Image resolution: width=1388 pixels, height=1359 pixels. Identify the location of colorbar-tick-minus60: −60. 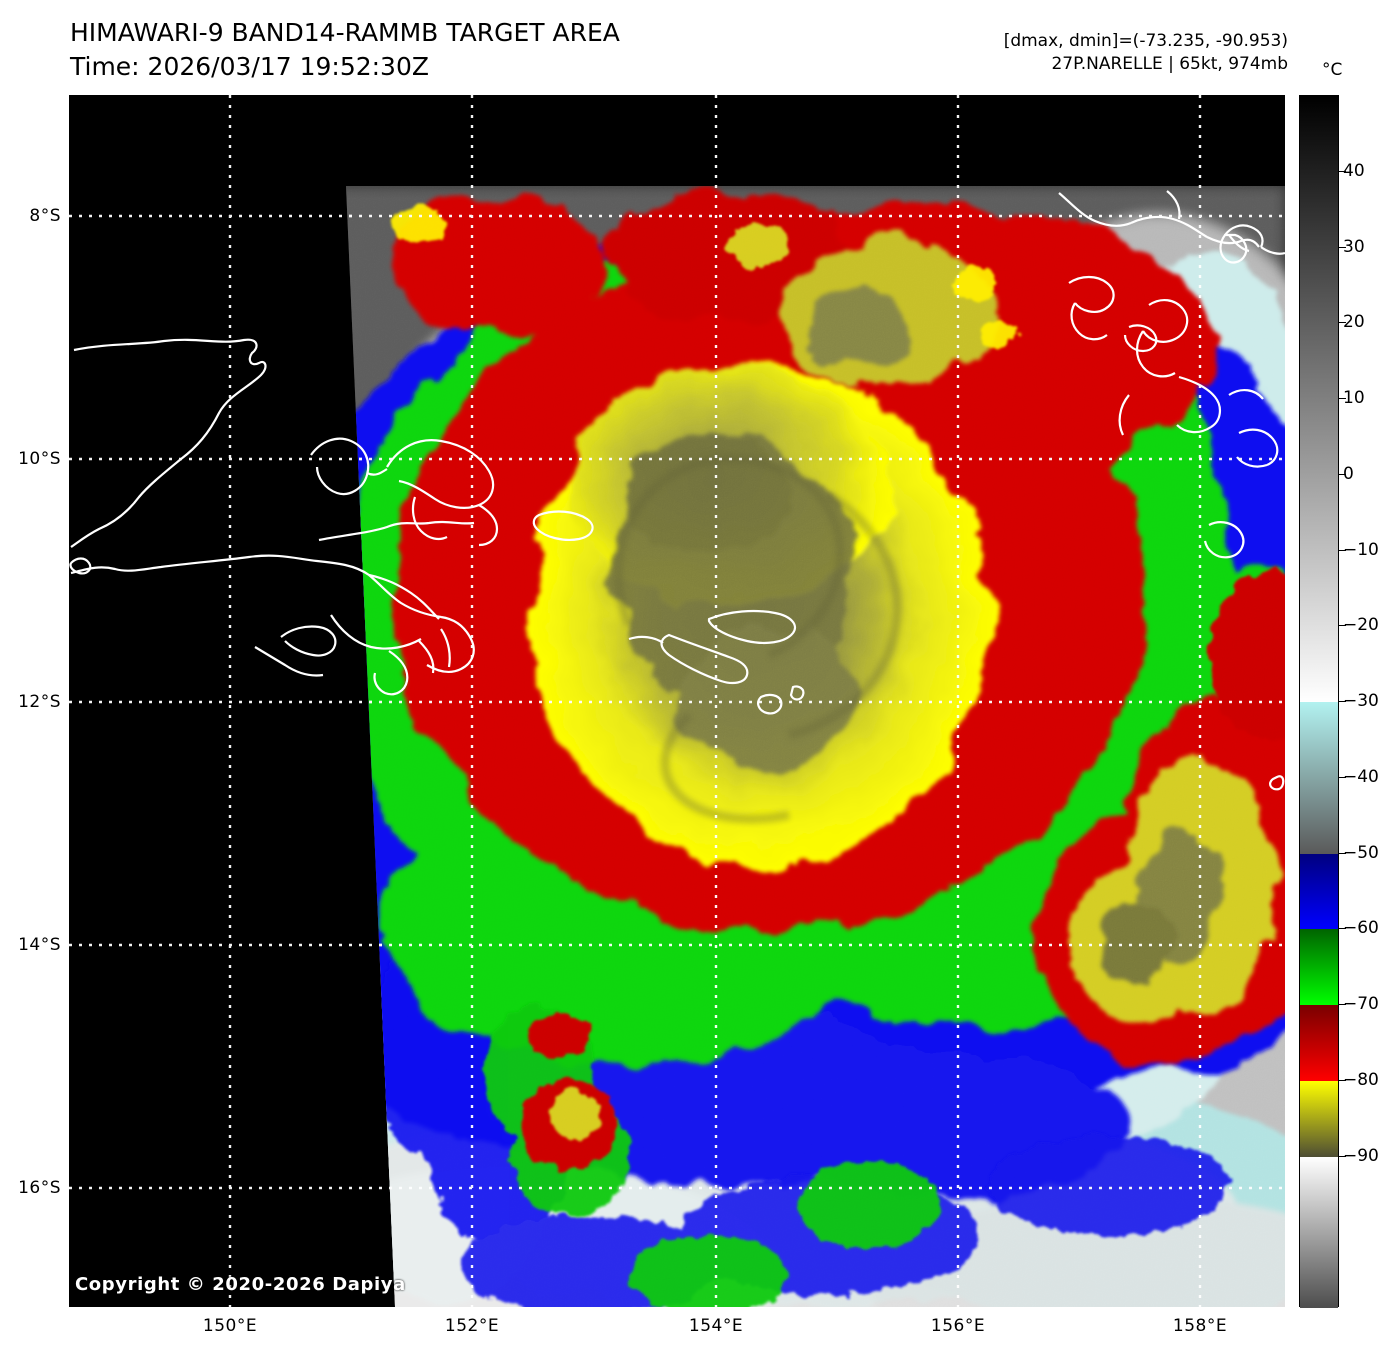
(1361, 928).